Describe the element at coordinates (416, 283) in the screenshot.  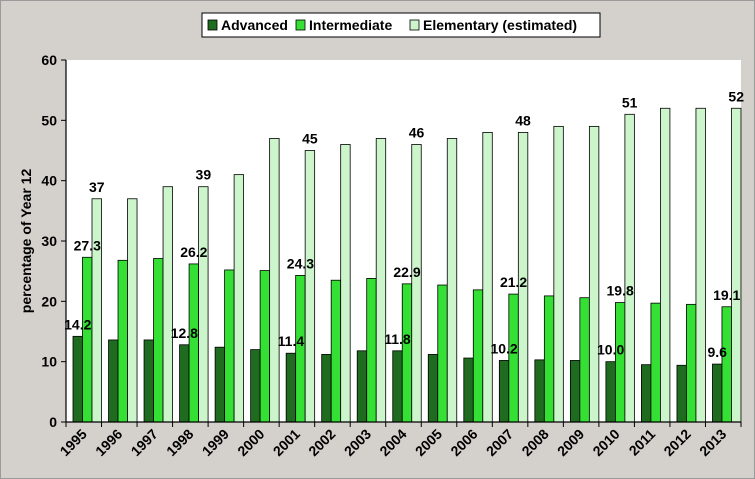
I see `bar-elementary-2004` at that location.